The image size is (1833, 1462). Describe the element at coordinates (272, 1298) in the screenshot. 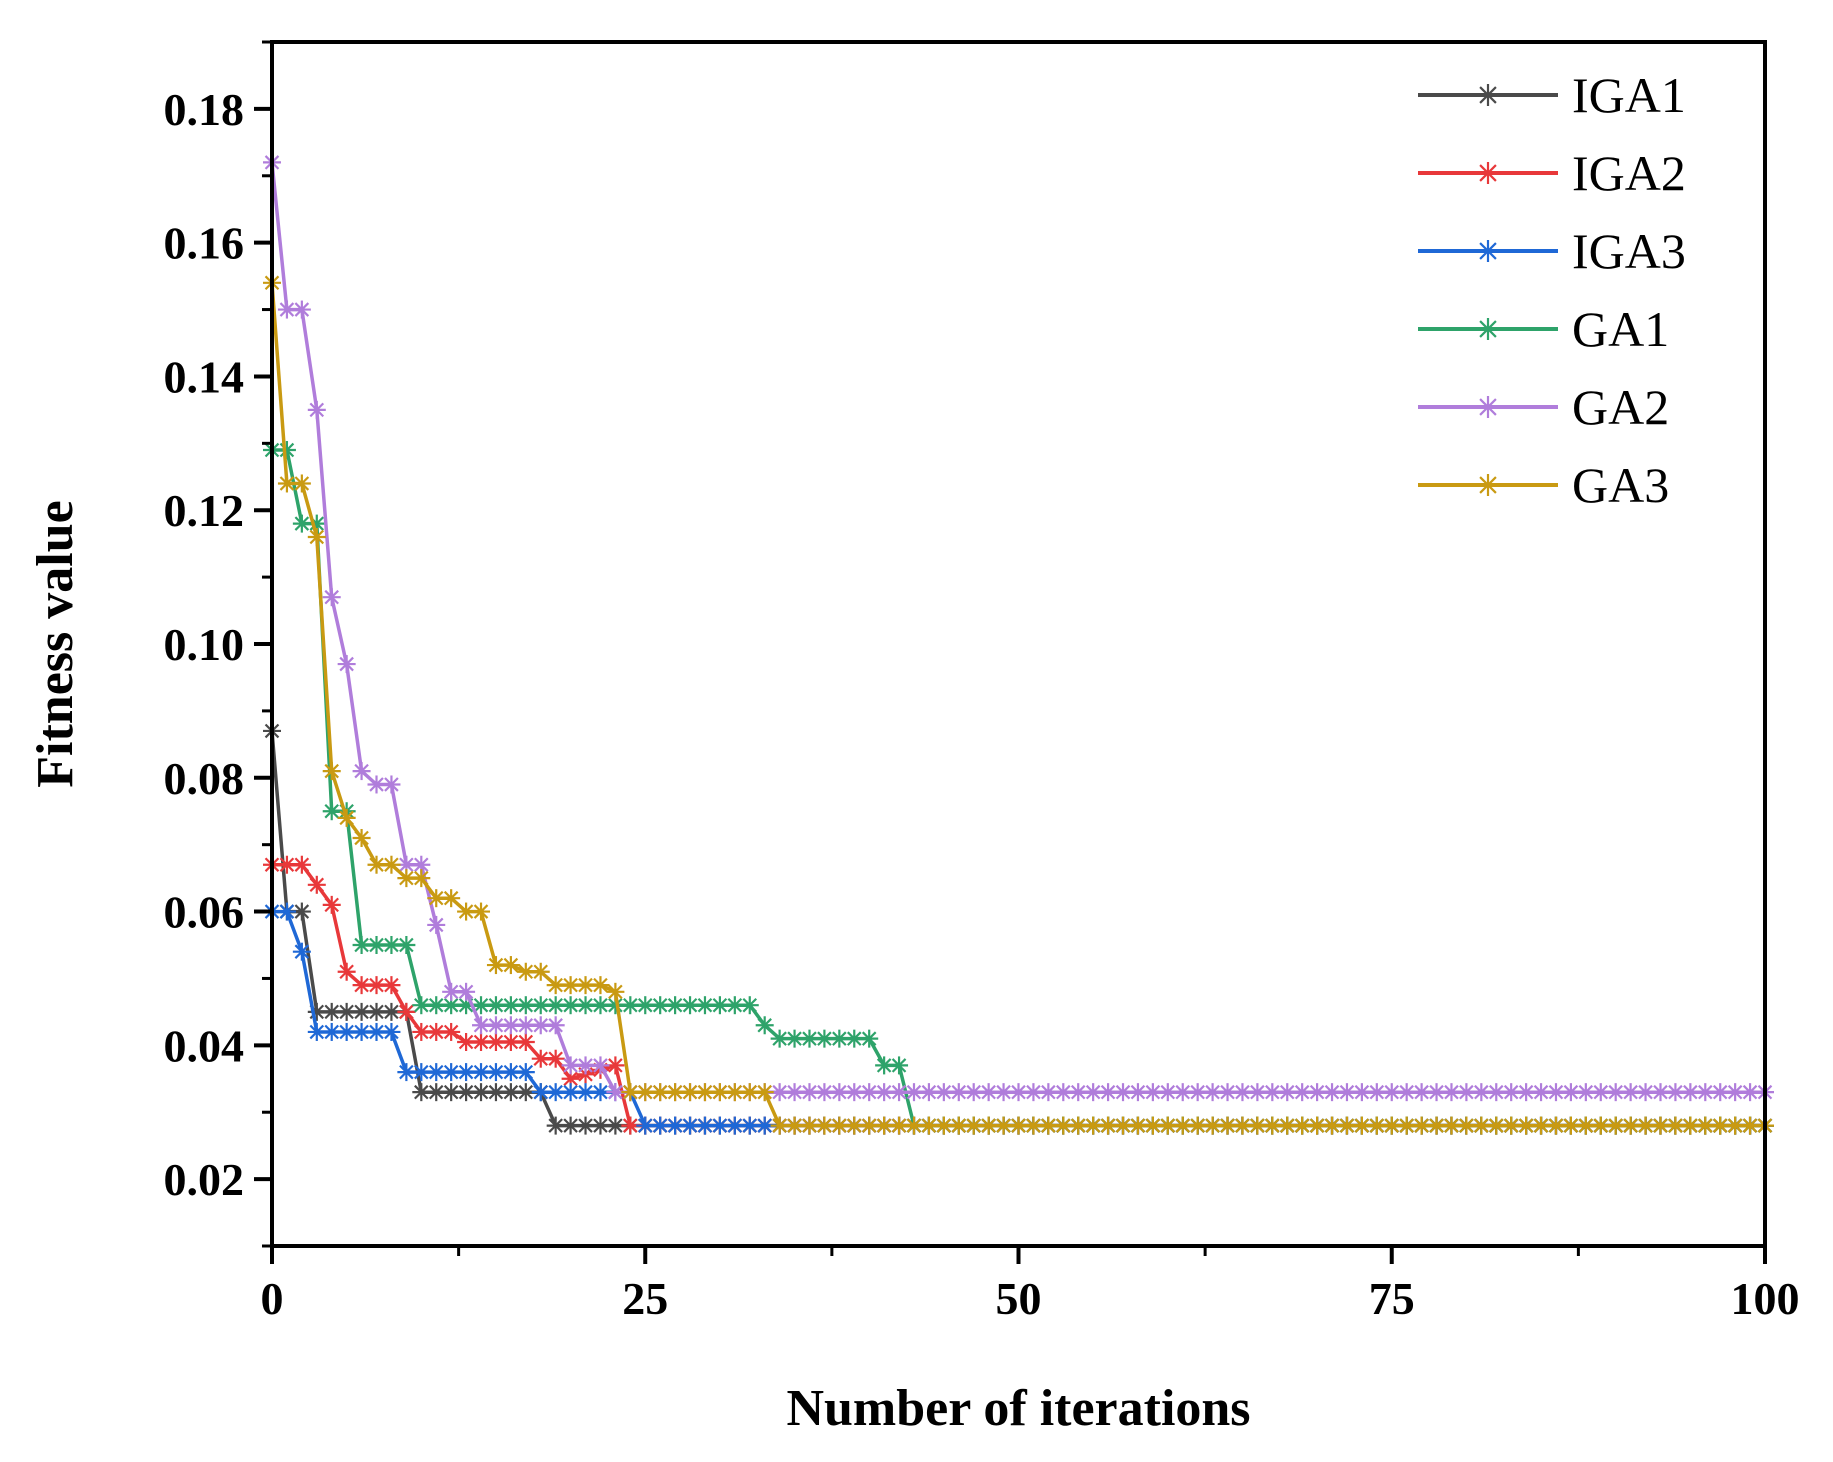

I see `x-tick-label: 0` at that location.